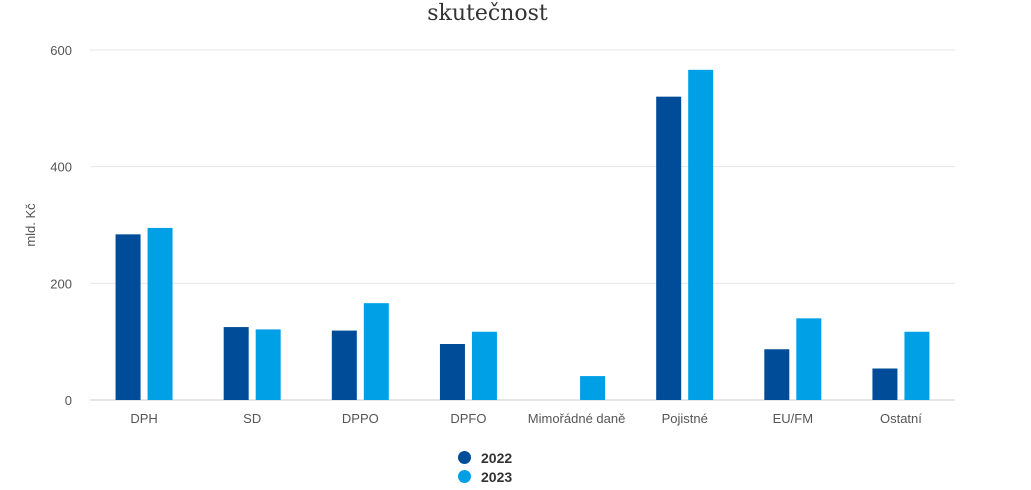 The height and width of the screenshot is (490, 1031). What do you see at coordinates (793, 418) in the screenshot?
I see `x-tick-label: EU/FM` at bounding box center [793, 418].